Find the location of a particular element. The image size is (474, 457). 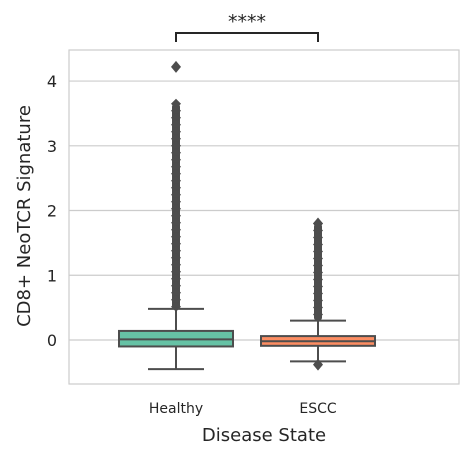

significance-label: **** is located at coordinates (247, 22).